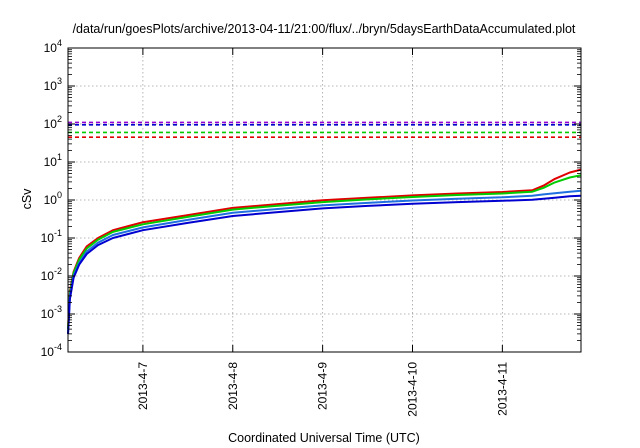 This screenshot has width=640, height=448. I want to click on y-tick-label: 10³, so click(53, 84).